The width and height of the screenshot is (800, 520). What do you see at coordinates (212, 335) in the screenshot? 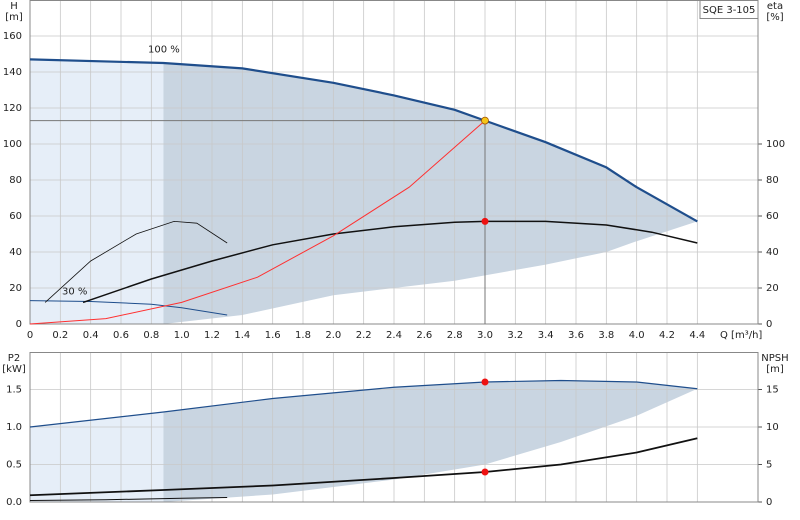
I see `x-tick-label: 1.2` at bounding box center [212, 335].